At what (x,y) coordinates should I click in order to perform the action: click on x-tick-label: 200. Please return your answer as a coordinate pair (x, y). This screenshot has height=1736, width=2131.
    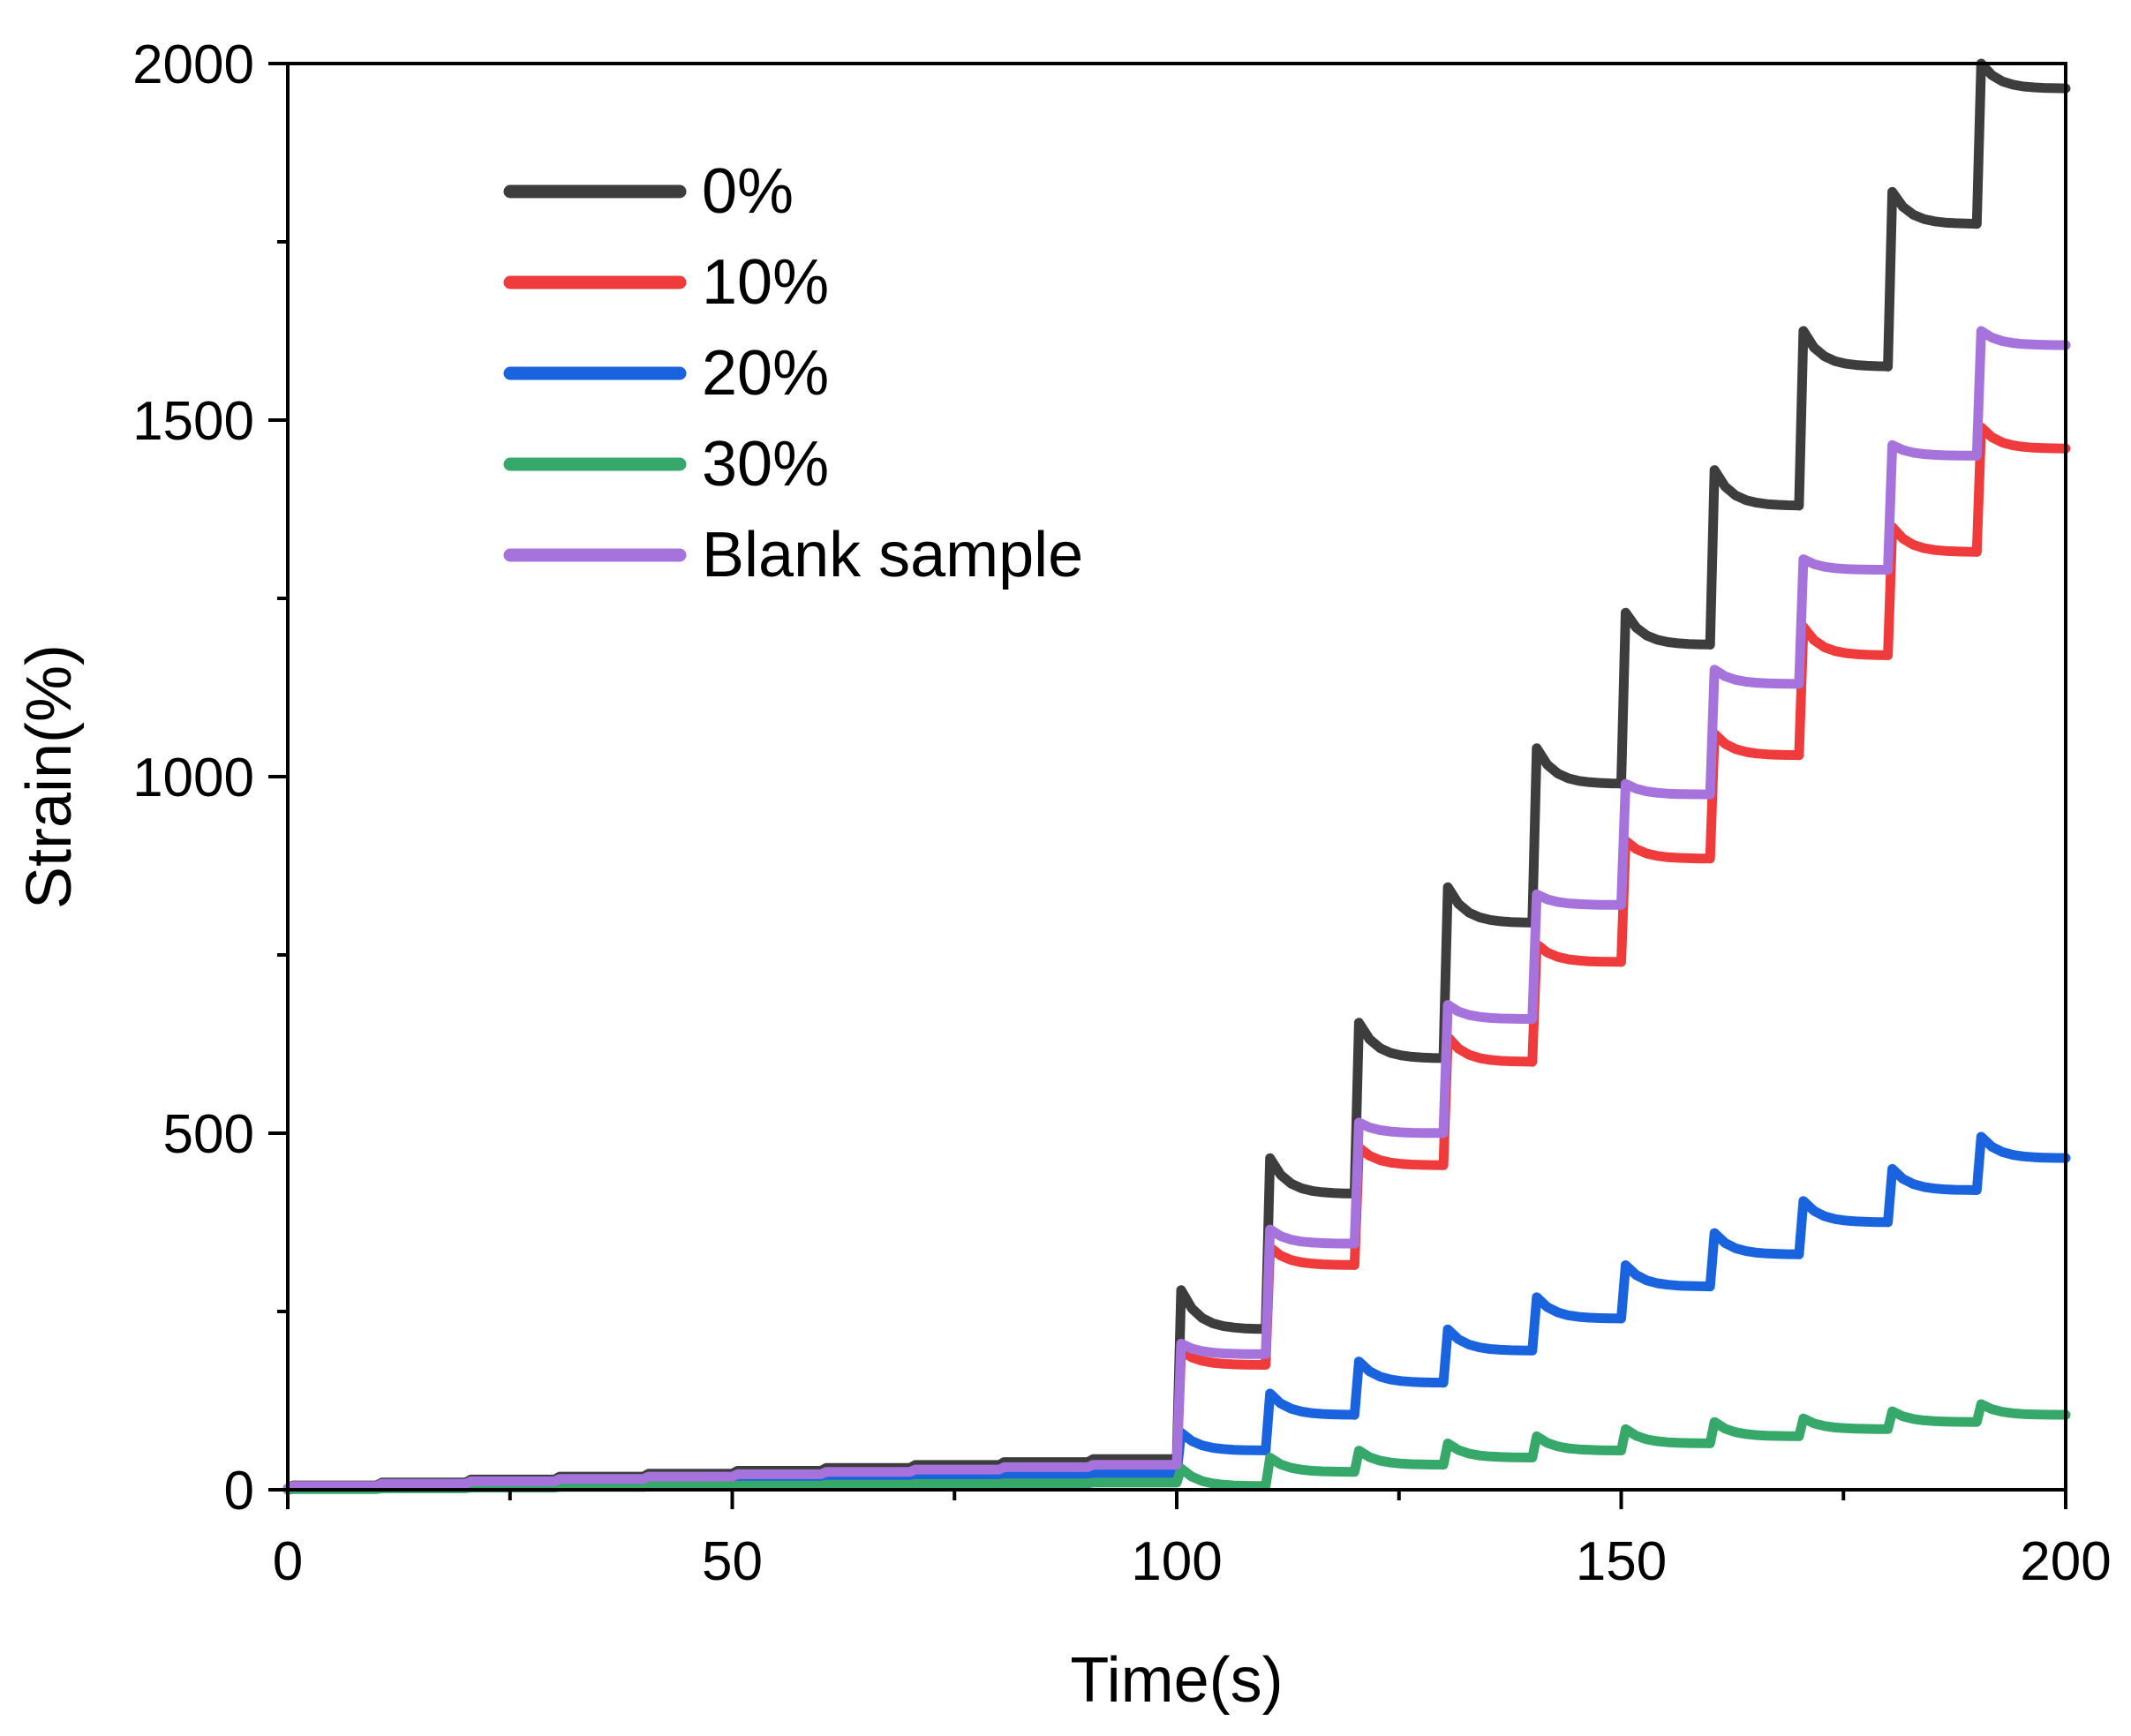
    Looking at the image, I should click on (2065, 1561).